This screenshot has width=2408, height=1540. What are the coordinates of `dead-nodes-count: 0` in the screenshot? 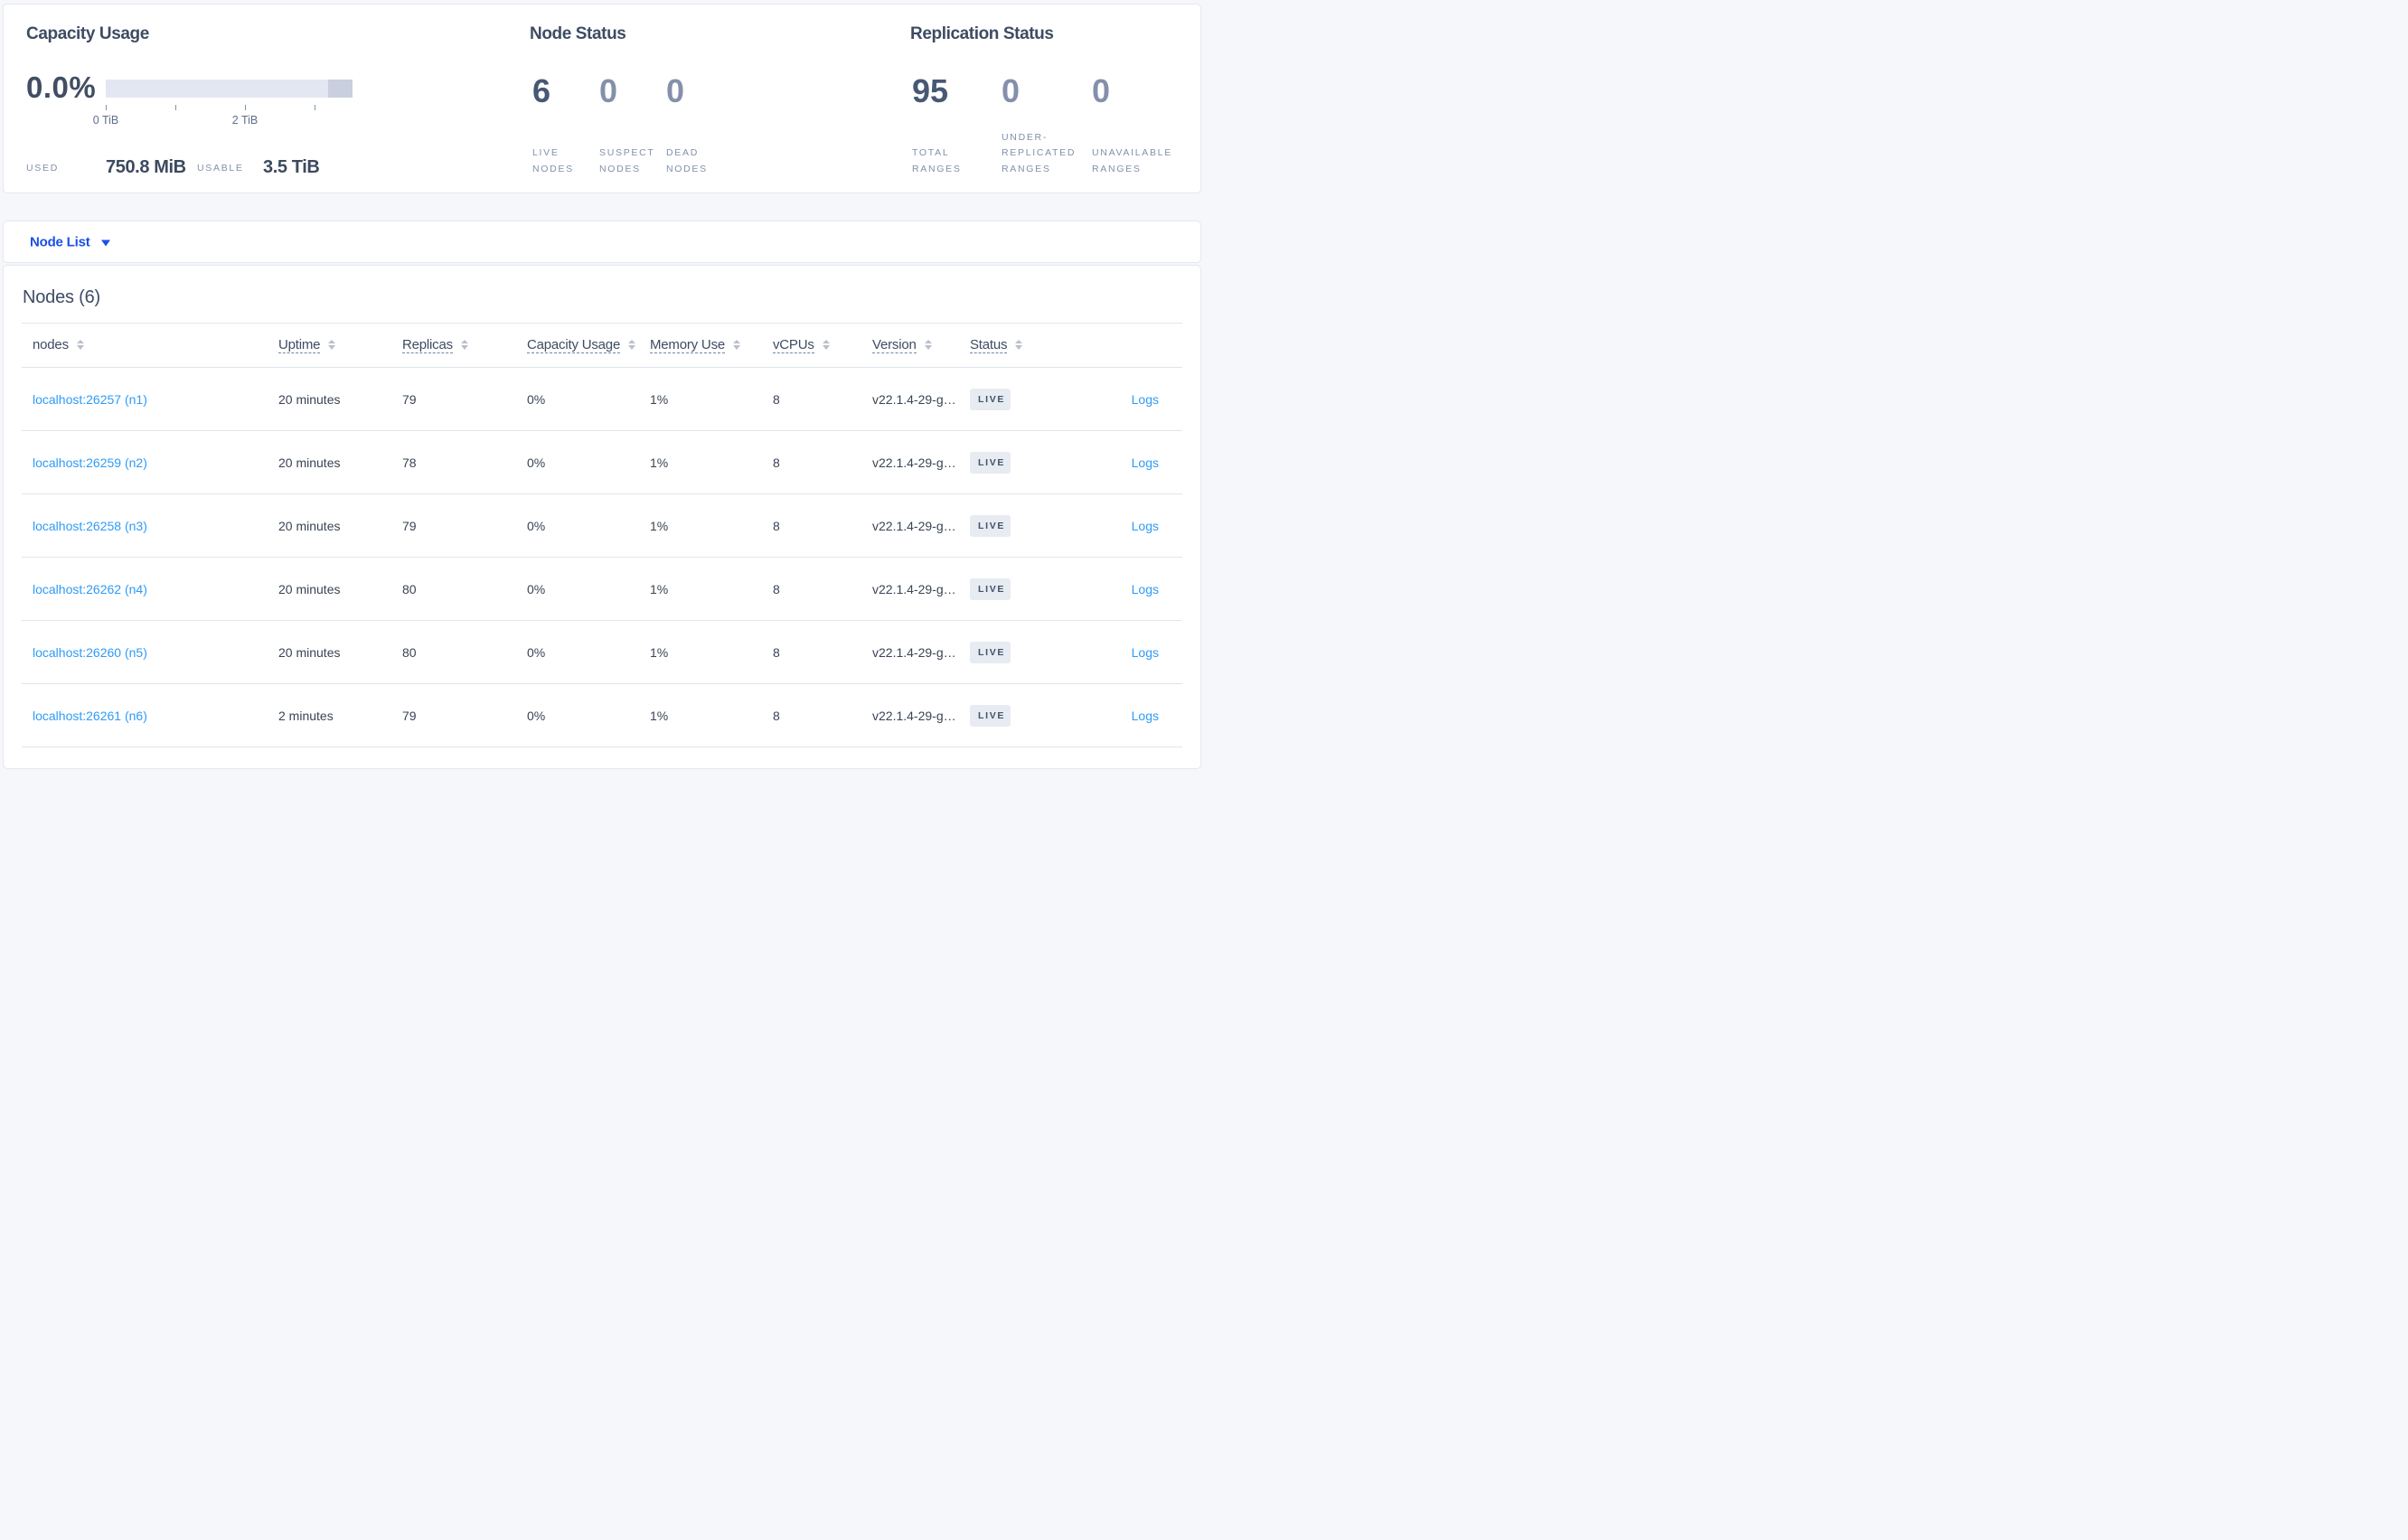 It's located at (675, 90).